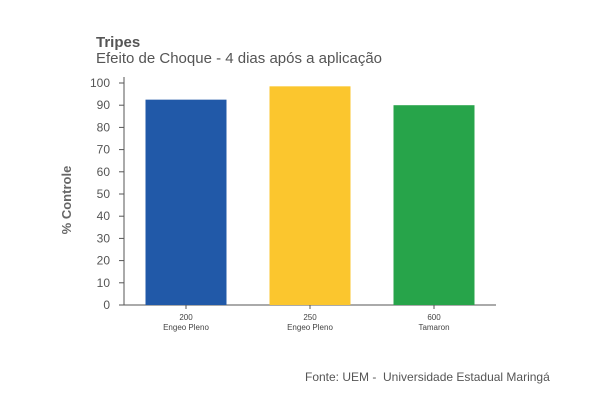  What do you see at coordinates (186, 317) in the screenshot?
I see `x-category-value-label: 200` at bounding box center [186, 317].